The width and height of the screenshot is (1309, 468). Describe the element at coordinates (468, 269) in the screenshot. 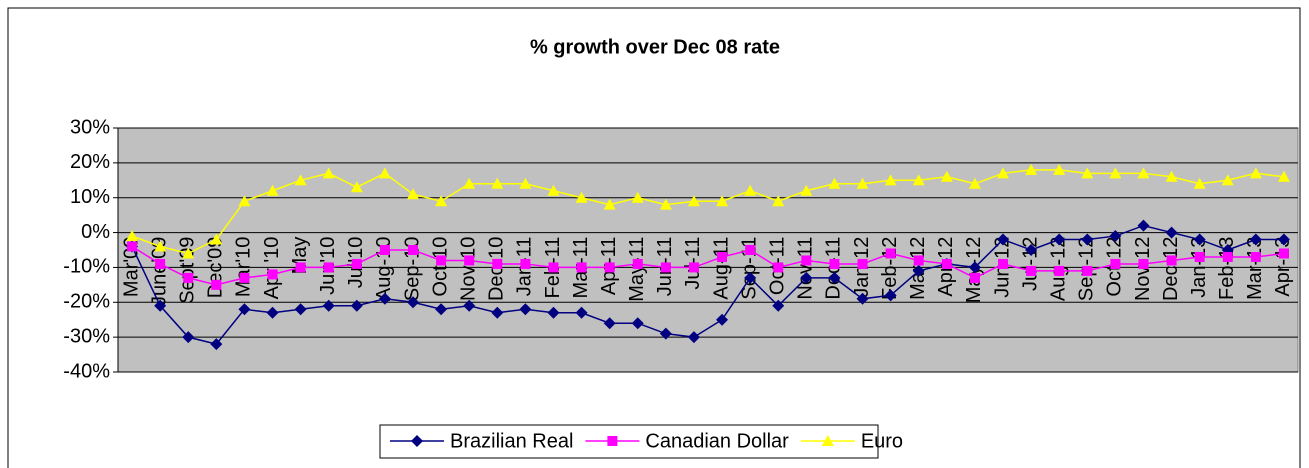

I see `x-tick-label: Nov-10` at that location.